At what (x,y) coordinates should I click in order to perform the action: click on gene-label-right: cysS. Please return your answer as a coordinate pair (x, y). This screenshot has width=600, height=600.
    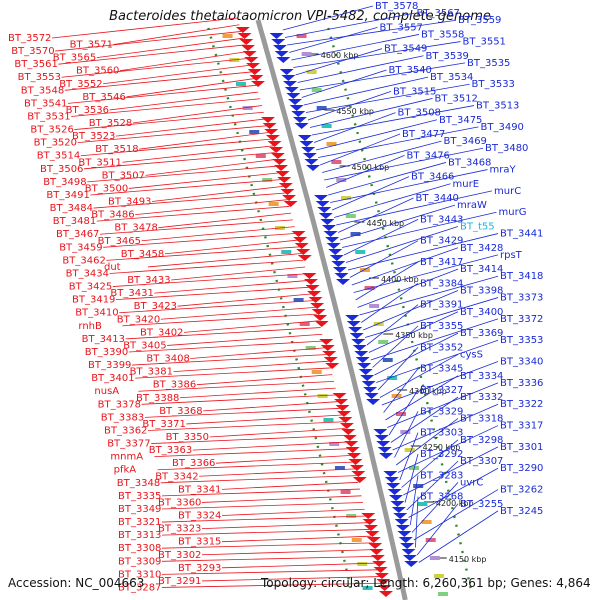
    Looking at the image, I should click on (471, 354).